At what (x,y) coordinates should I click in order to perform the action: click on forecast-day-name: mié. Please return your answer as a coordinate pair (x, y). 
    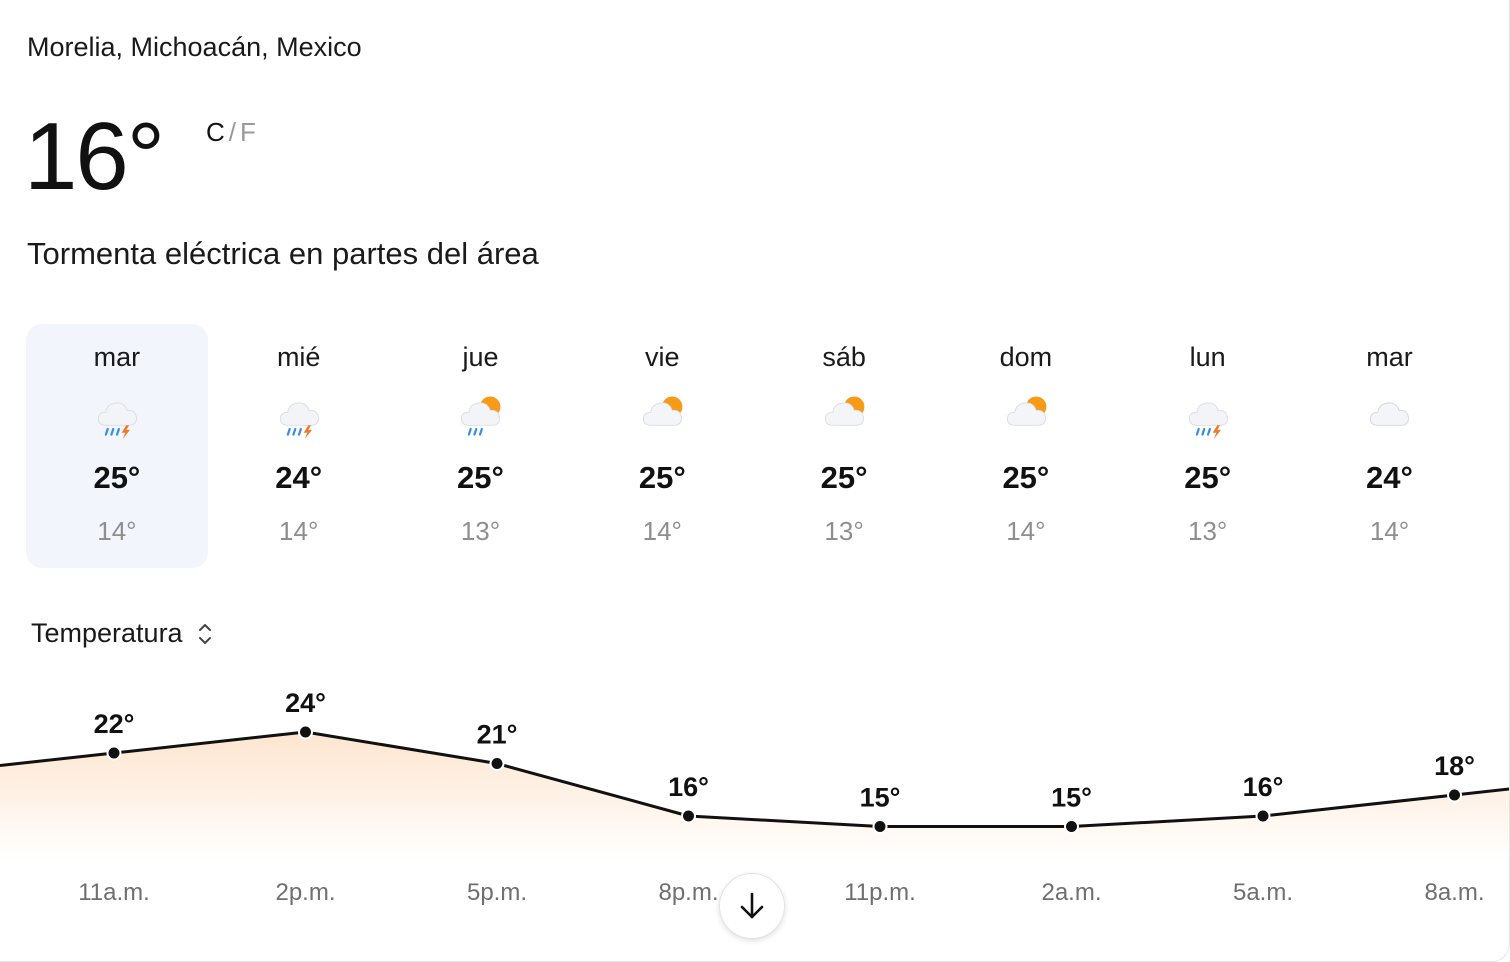
    Looking at the image, I should click on (298, 357).